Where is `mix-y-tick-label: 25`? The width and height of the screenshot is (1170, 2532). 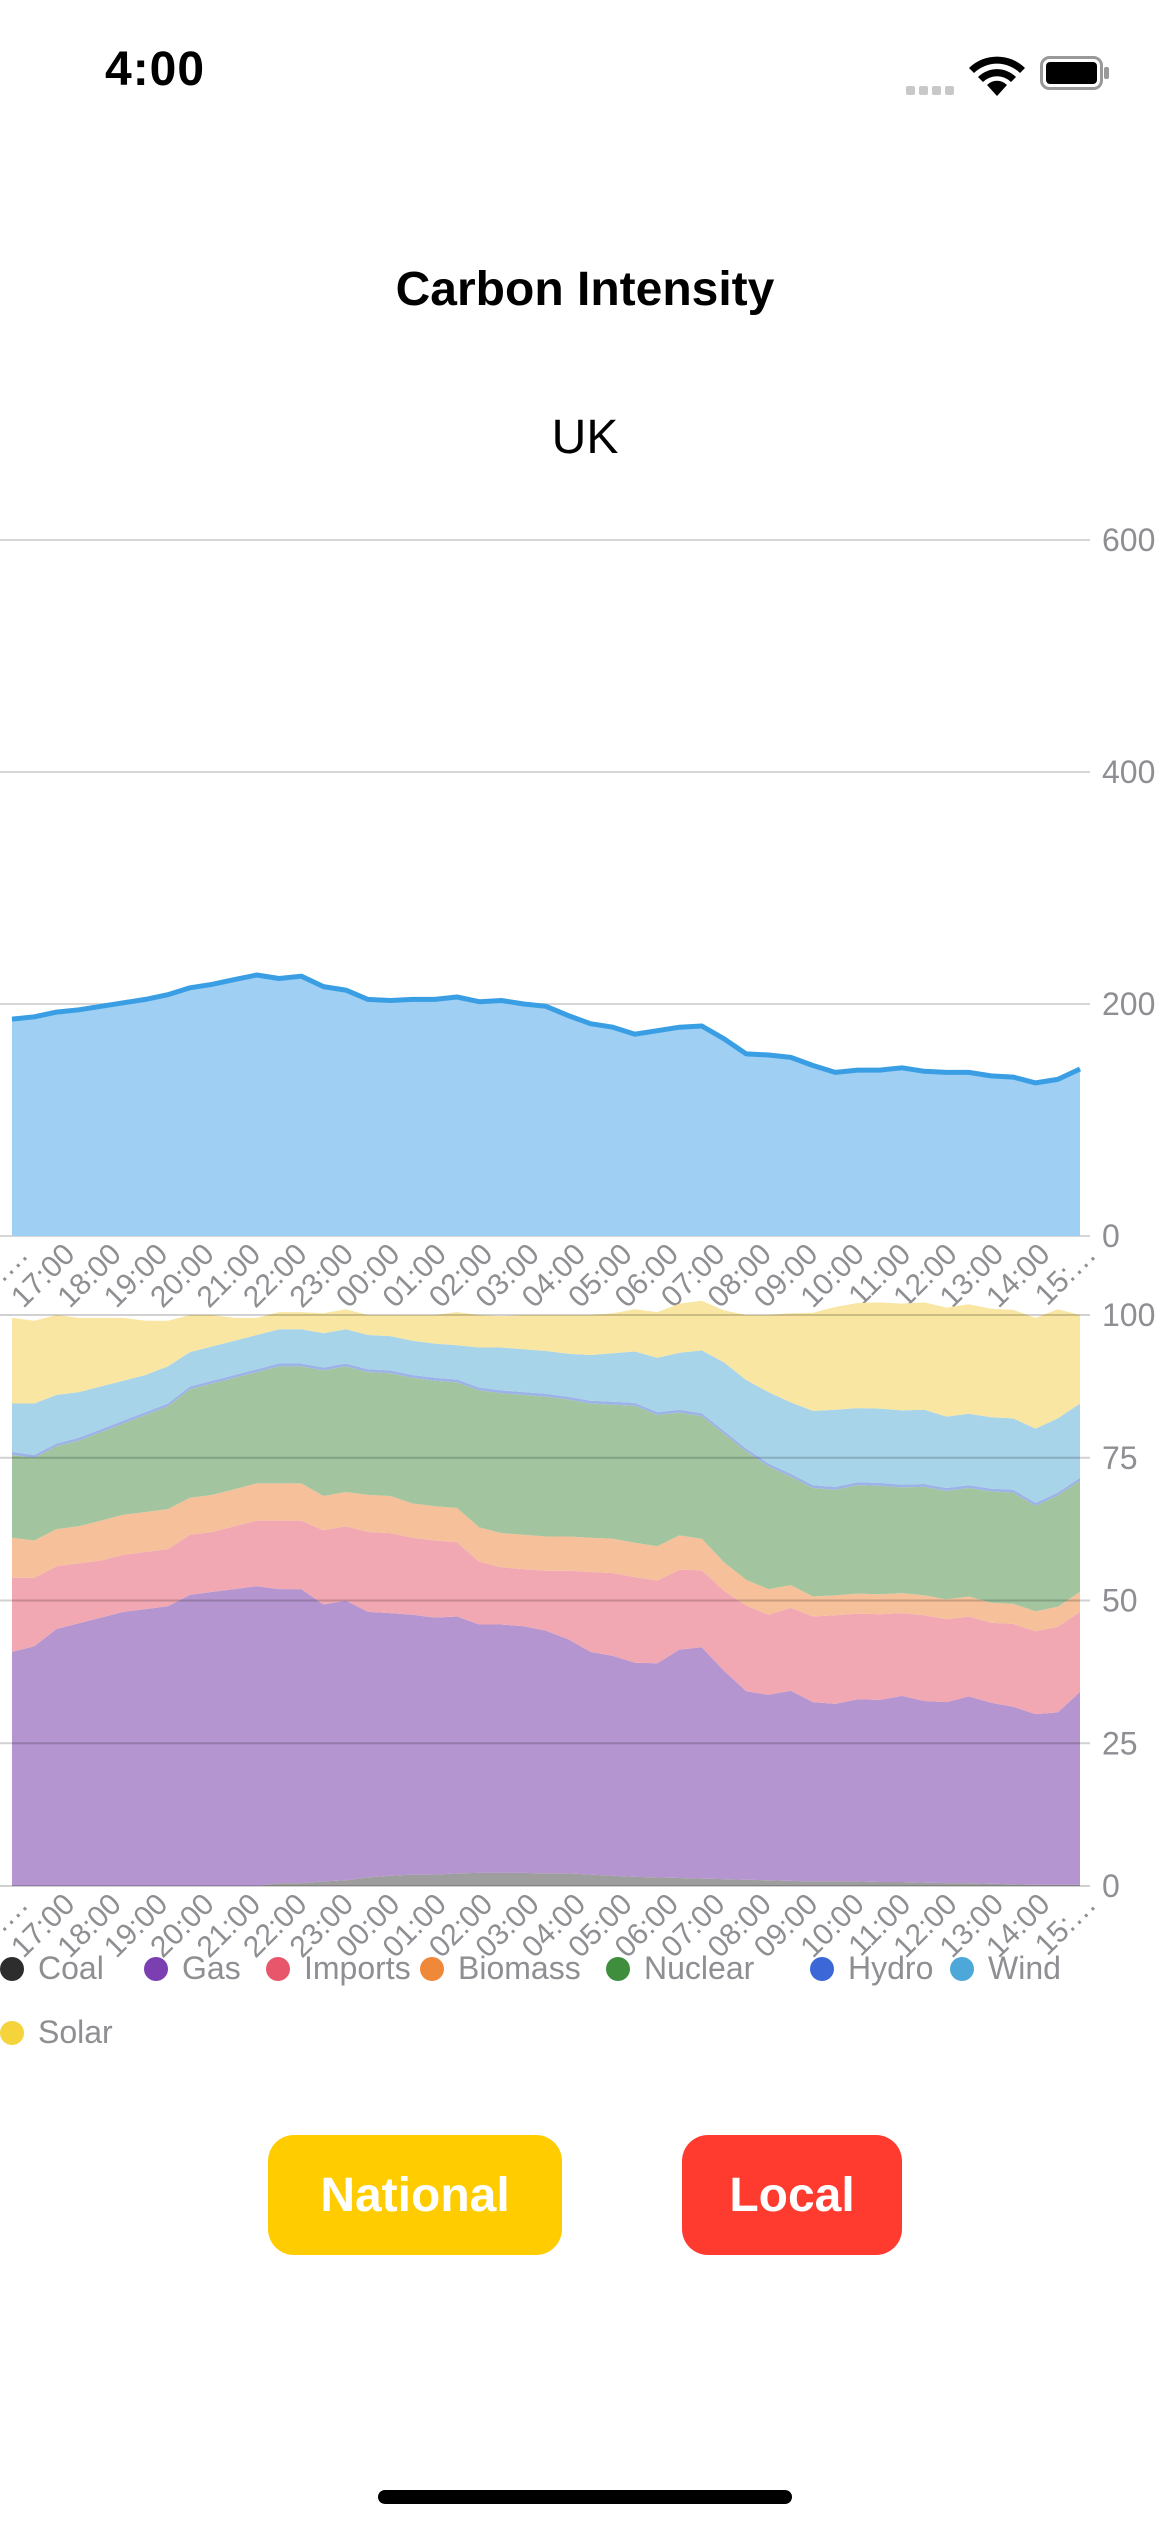
mix-y-tick-label: 25 is located at coordinates (1120, 1743).